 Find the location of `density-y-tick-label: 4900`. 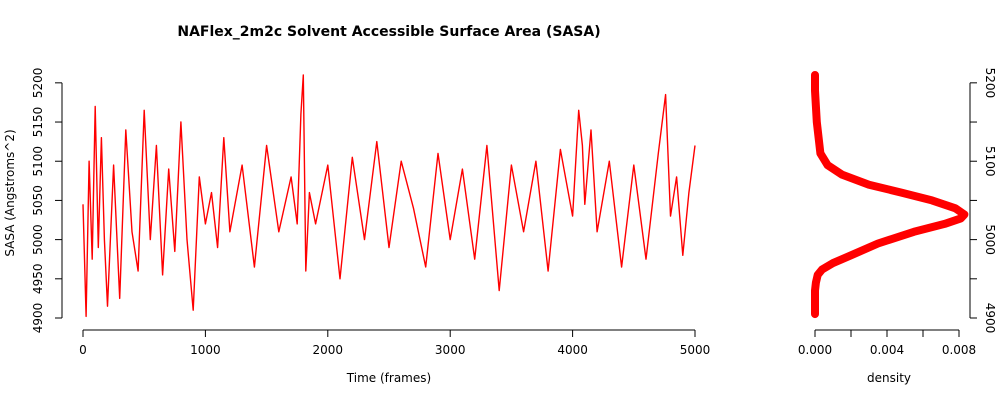

density-y-tick-label: 4900 is located at coordinates (990, 318).